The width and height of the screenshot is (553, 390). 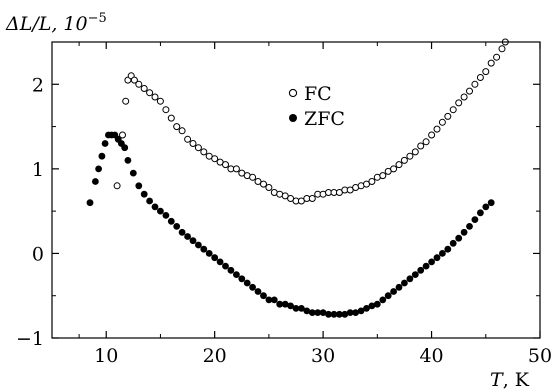 What do you see at coordinates (318, 94) in the screenshot?
I see `legend-label-fc: FC` at bounding box center [318, 94].